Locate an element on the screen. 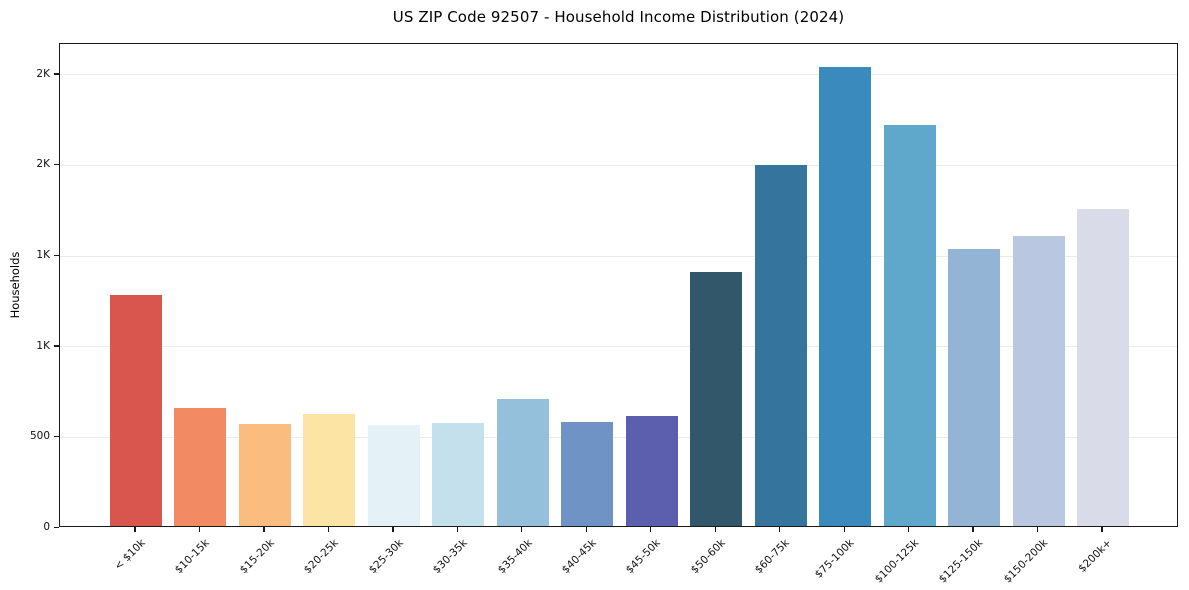 This screenshot has width=1189, height=590. x-tick-label: $25-30k is located at coordinates (386, 557).